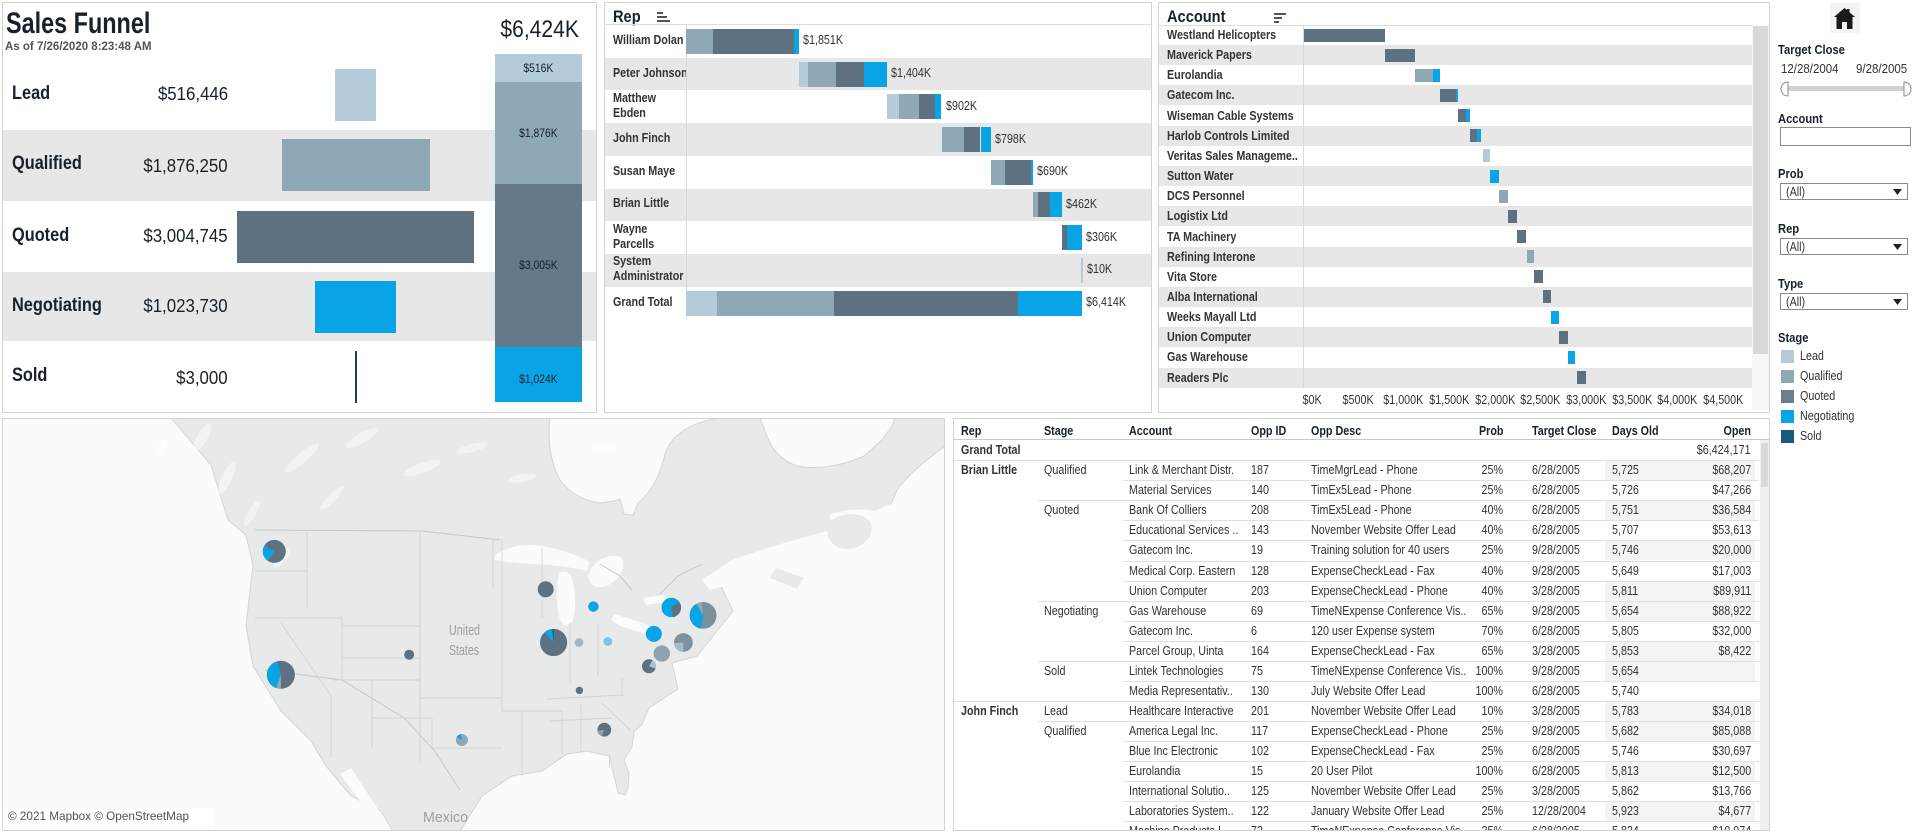 The image size is (1916, 833). I want to click on svg-text: © 2021 Mapbox © OpenStreetMap, so click(98, 816).